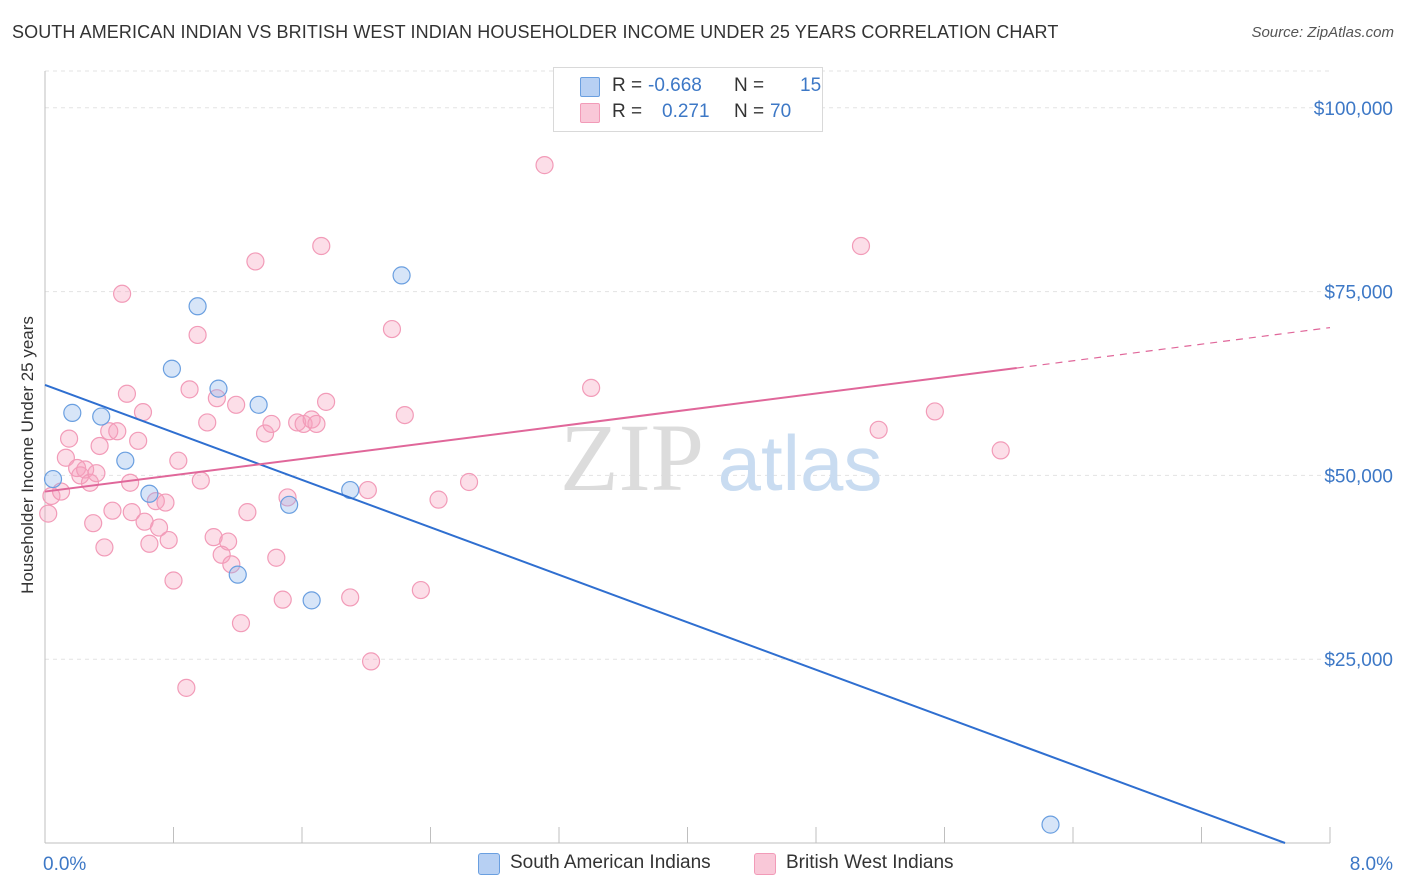 This screenshot has width=1406, height=892. What do you see at coordinates (1353, 385) in the screenshot?
I see `y-tick-labels: $25,000 $50,000 $75,000 $100,000` at bounding box center [1353, 385].